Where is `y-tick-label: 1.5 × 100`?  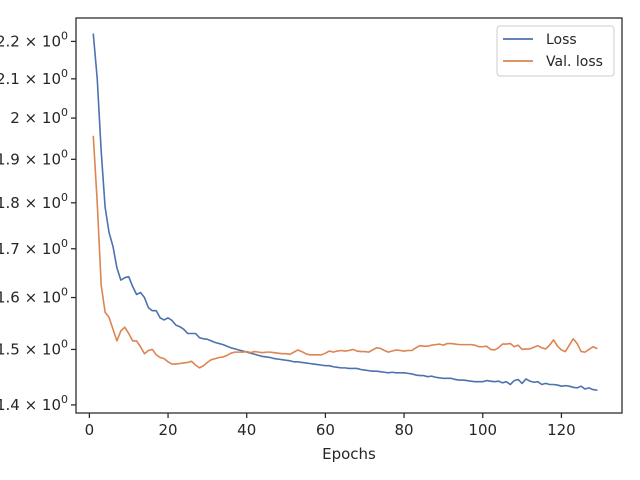 y-tick-label: 1.5 × 100 is located at coordinates (34, 347).